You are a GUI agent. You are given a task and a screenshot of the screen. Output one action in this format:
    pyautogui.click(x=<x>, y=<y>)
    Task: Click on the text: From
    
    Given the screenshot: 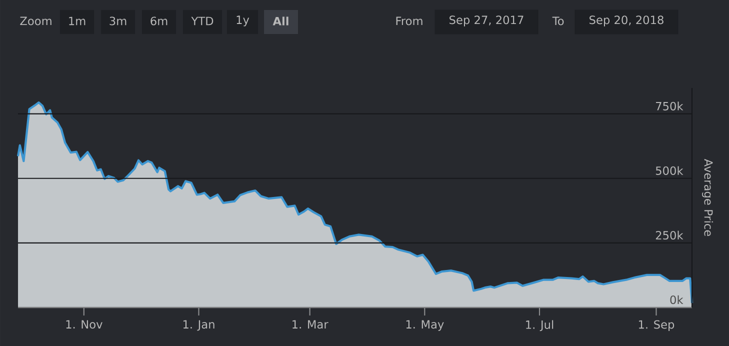 What is the action you would take?
    pyautogui.click(x=409, y=21)
    